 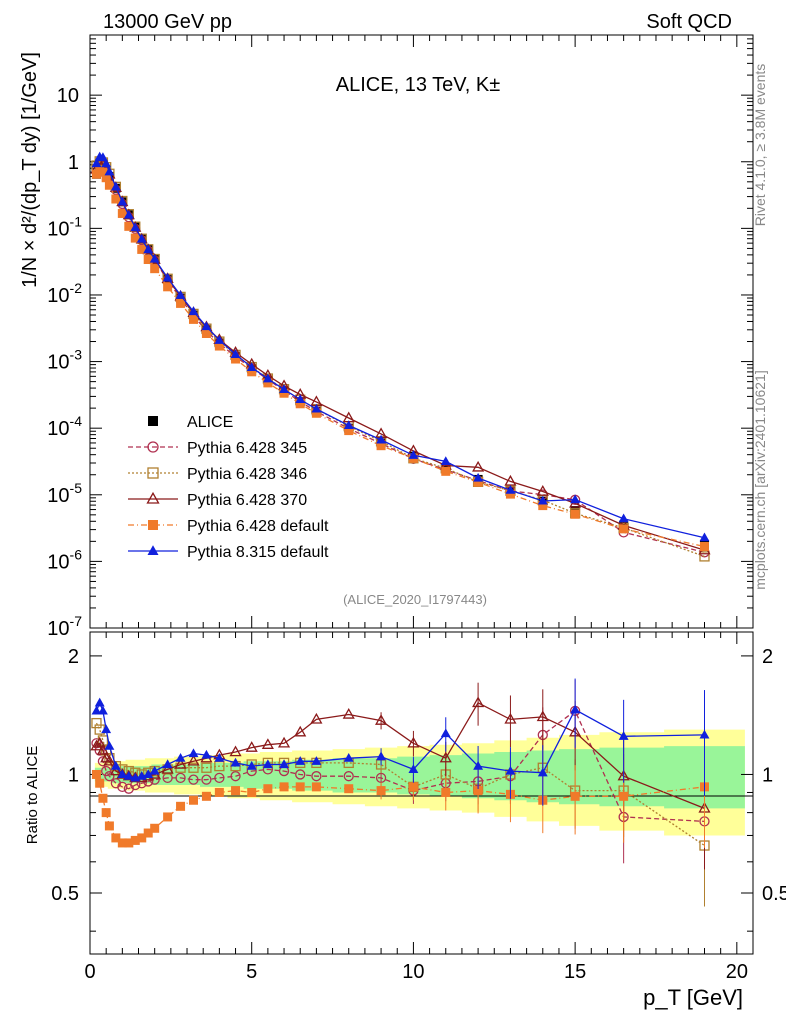 I want to click on chart-title: ALICE, 13 TeV, K±, so click(x=418, y=85).